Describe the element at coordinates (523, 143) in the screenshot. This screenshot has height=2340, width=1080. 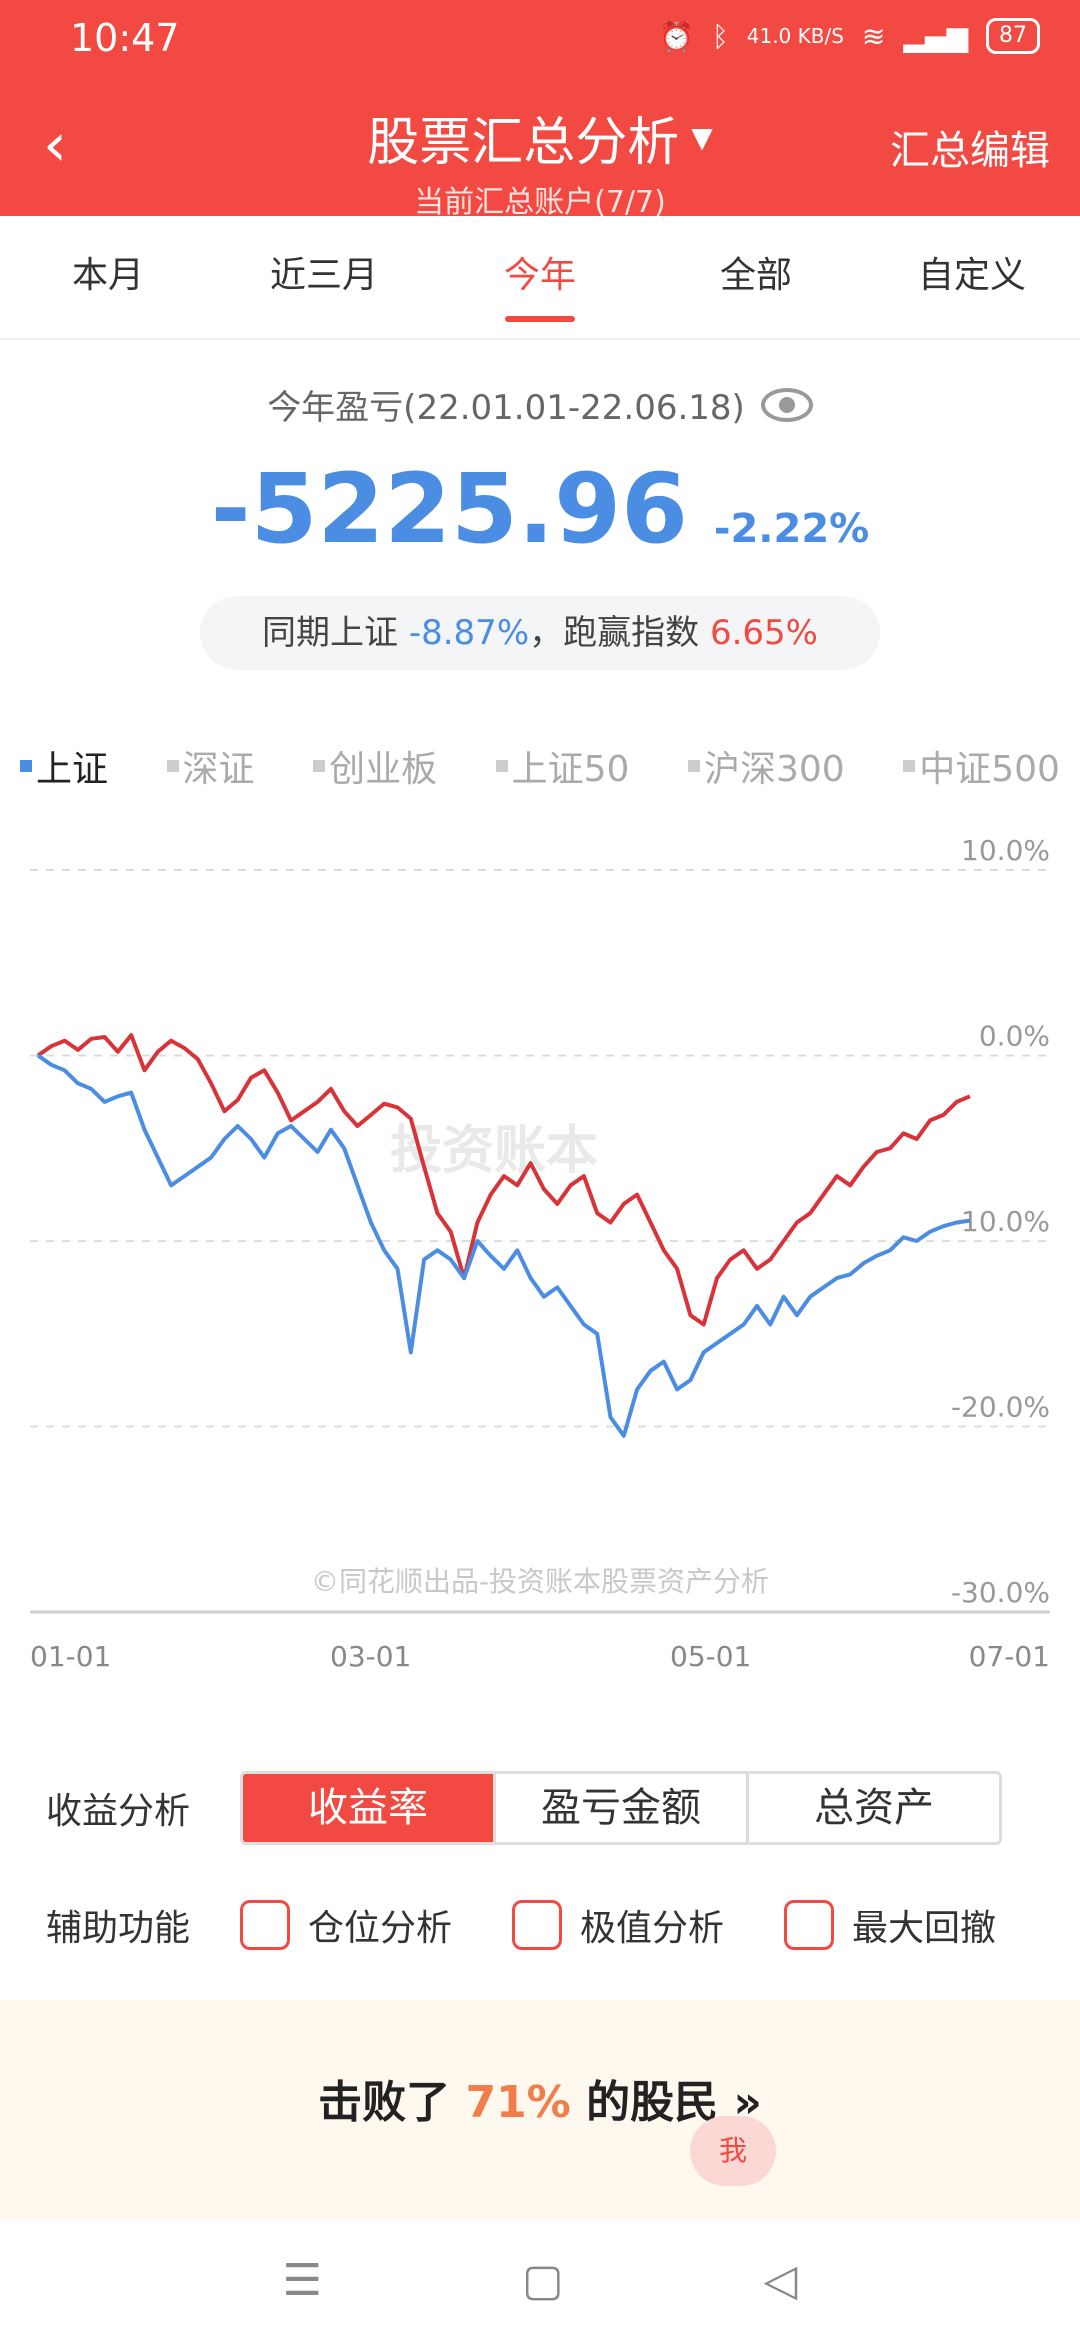
I see `page-title-text: 股票汇总分析` at that location.